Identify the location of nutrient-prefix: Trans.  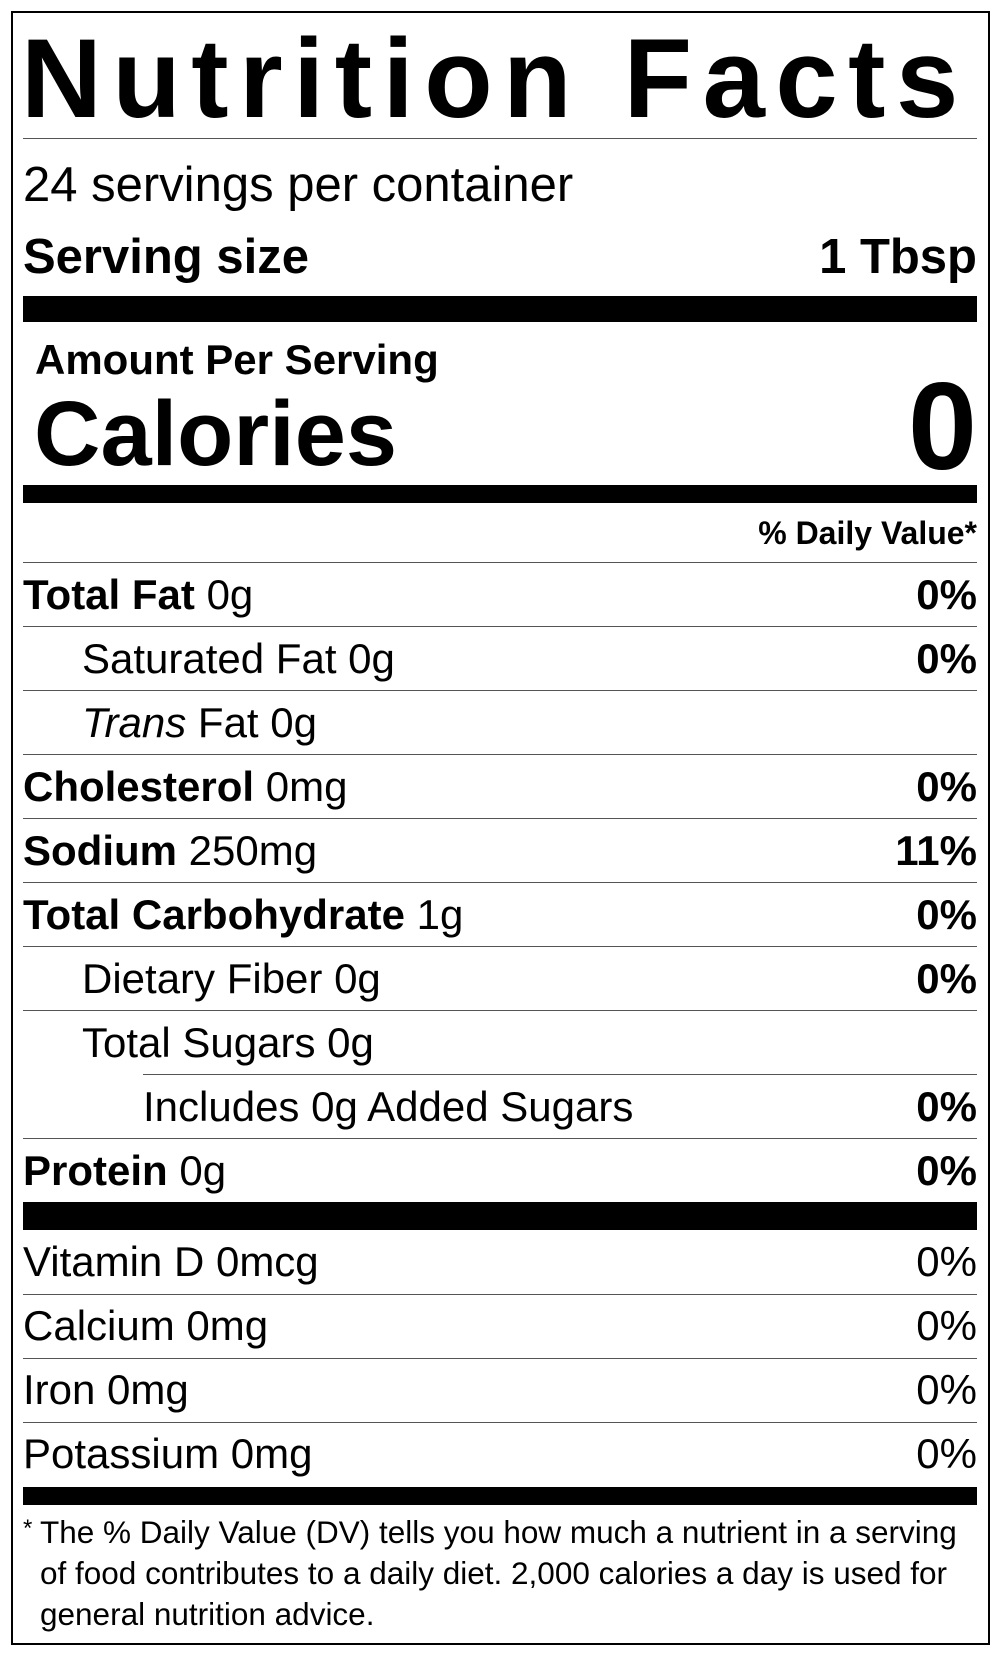
(134, 722).